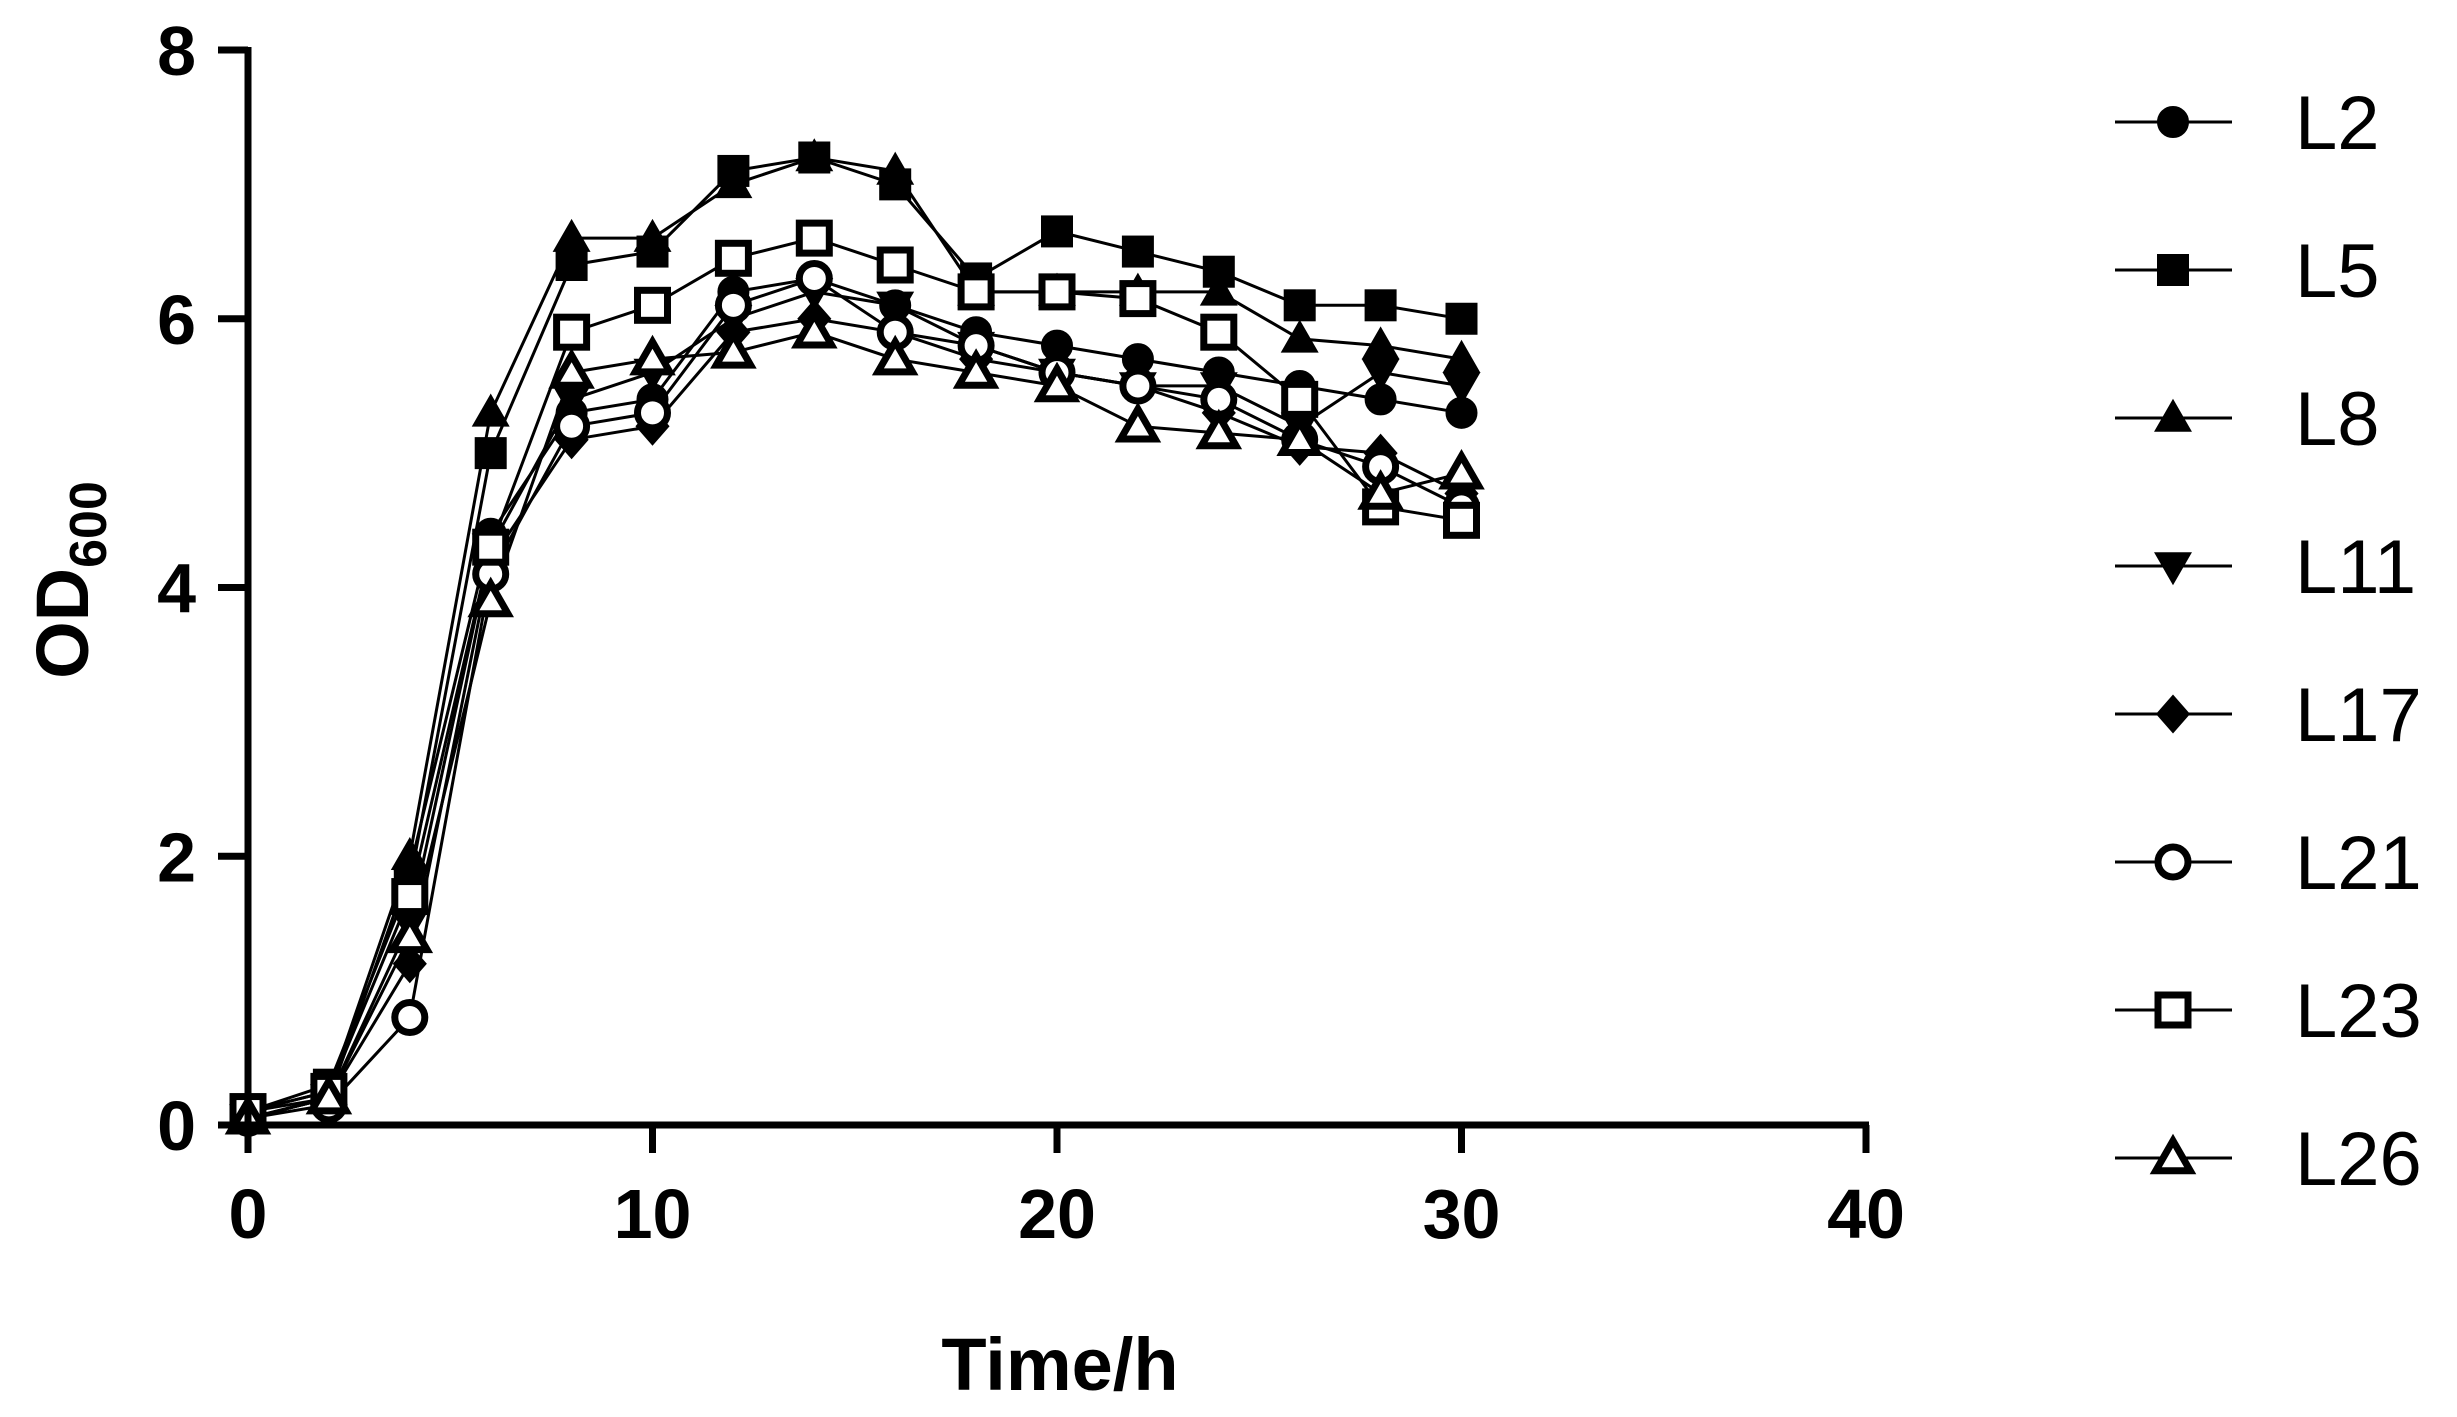  Describe the element at coordinates (2268, 641) in the screenshot. I see `legend: L2 L5 L8 L11 L17 L21 L23 L26` at that location.